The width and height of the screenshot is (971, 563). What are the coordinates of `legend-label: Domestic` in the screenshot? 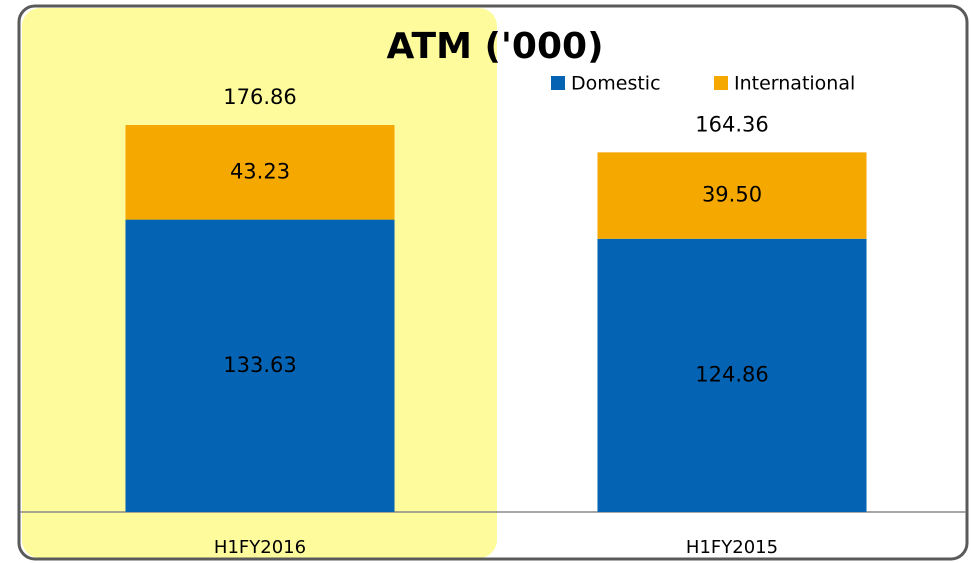 It's located at (616, 84).